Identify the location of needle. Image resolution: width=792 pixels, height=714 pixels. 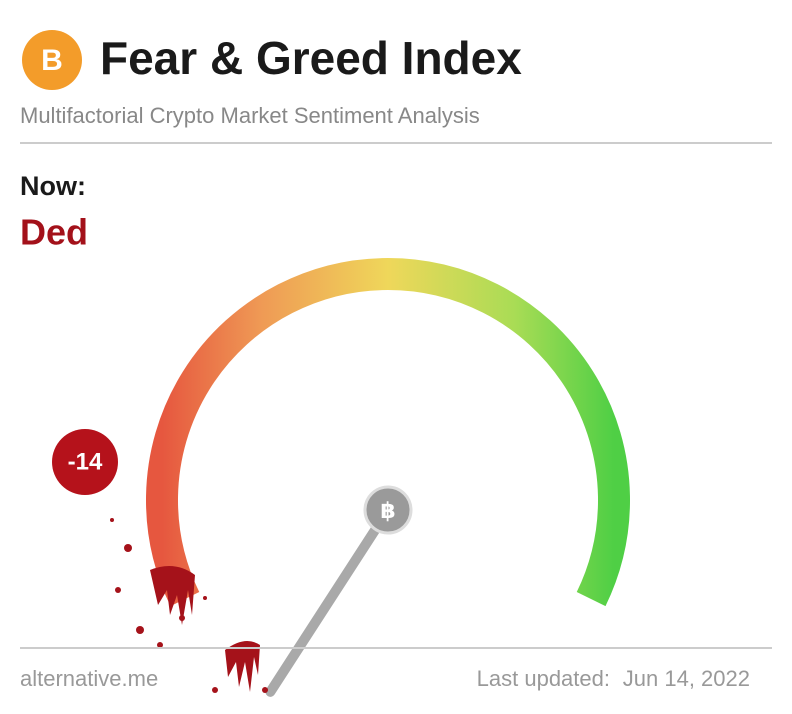
(329, 601).